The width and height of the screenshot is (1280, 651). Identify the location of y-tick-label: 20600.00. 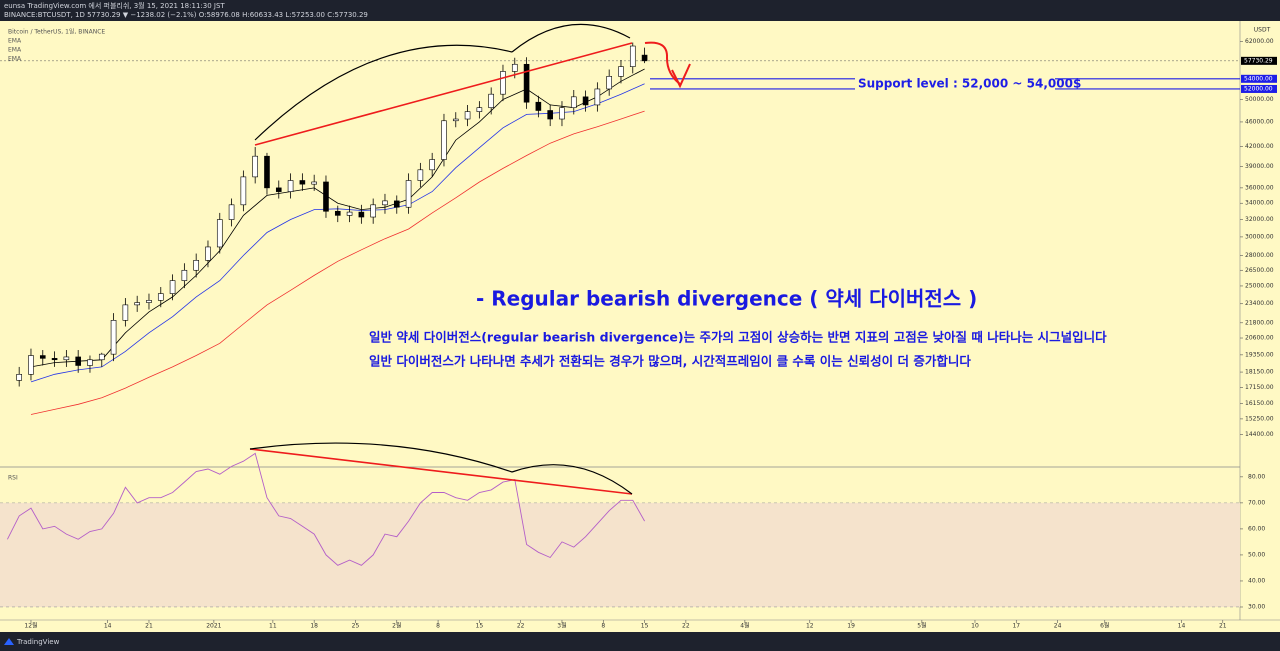
(1259, 338).